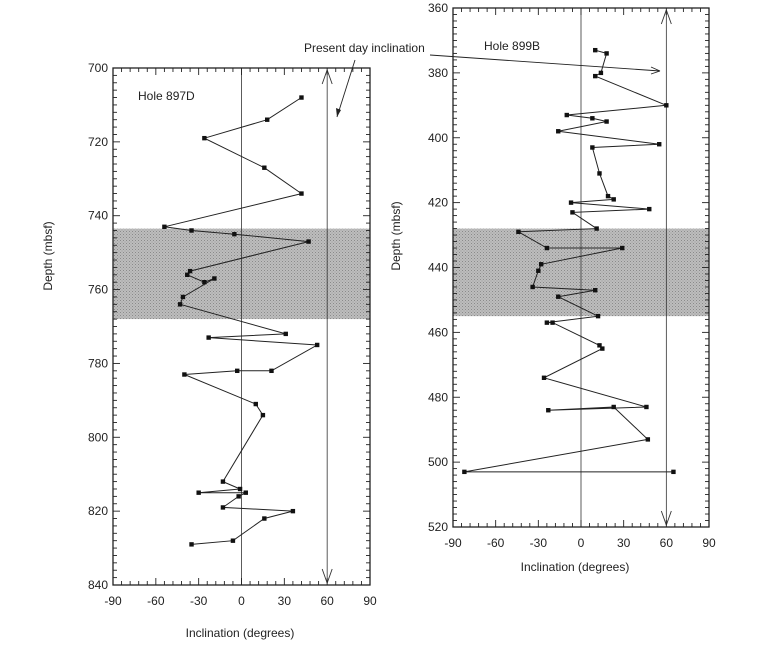 The width and height of the screenshot is (779, 647). I want to click on y-tick-label: 520, so click(438, 527).